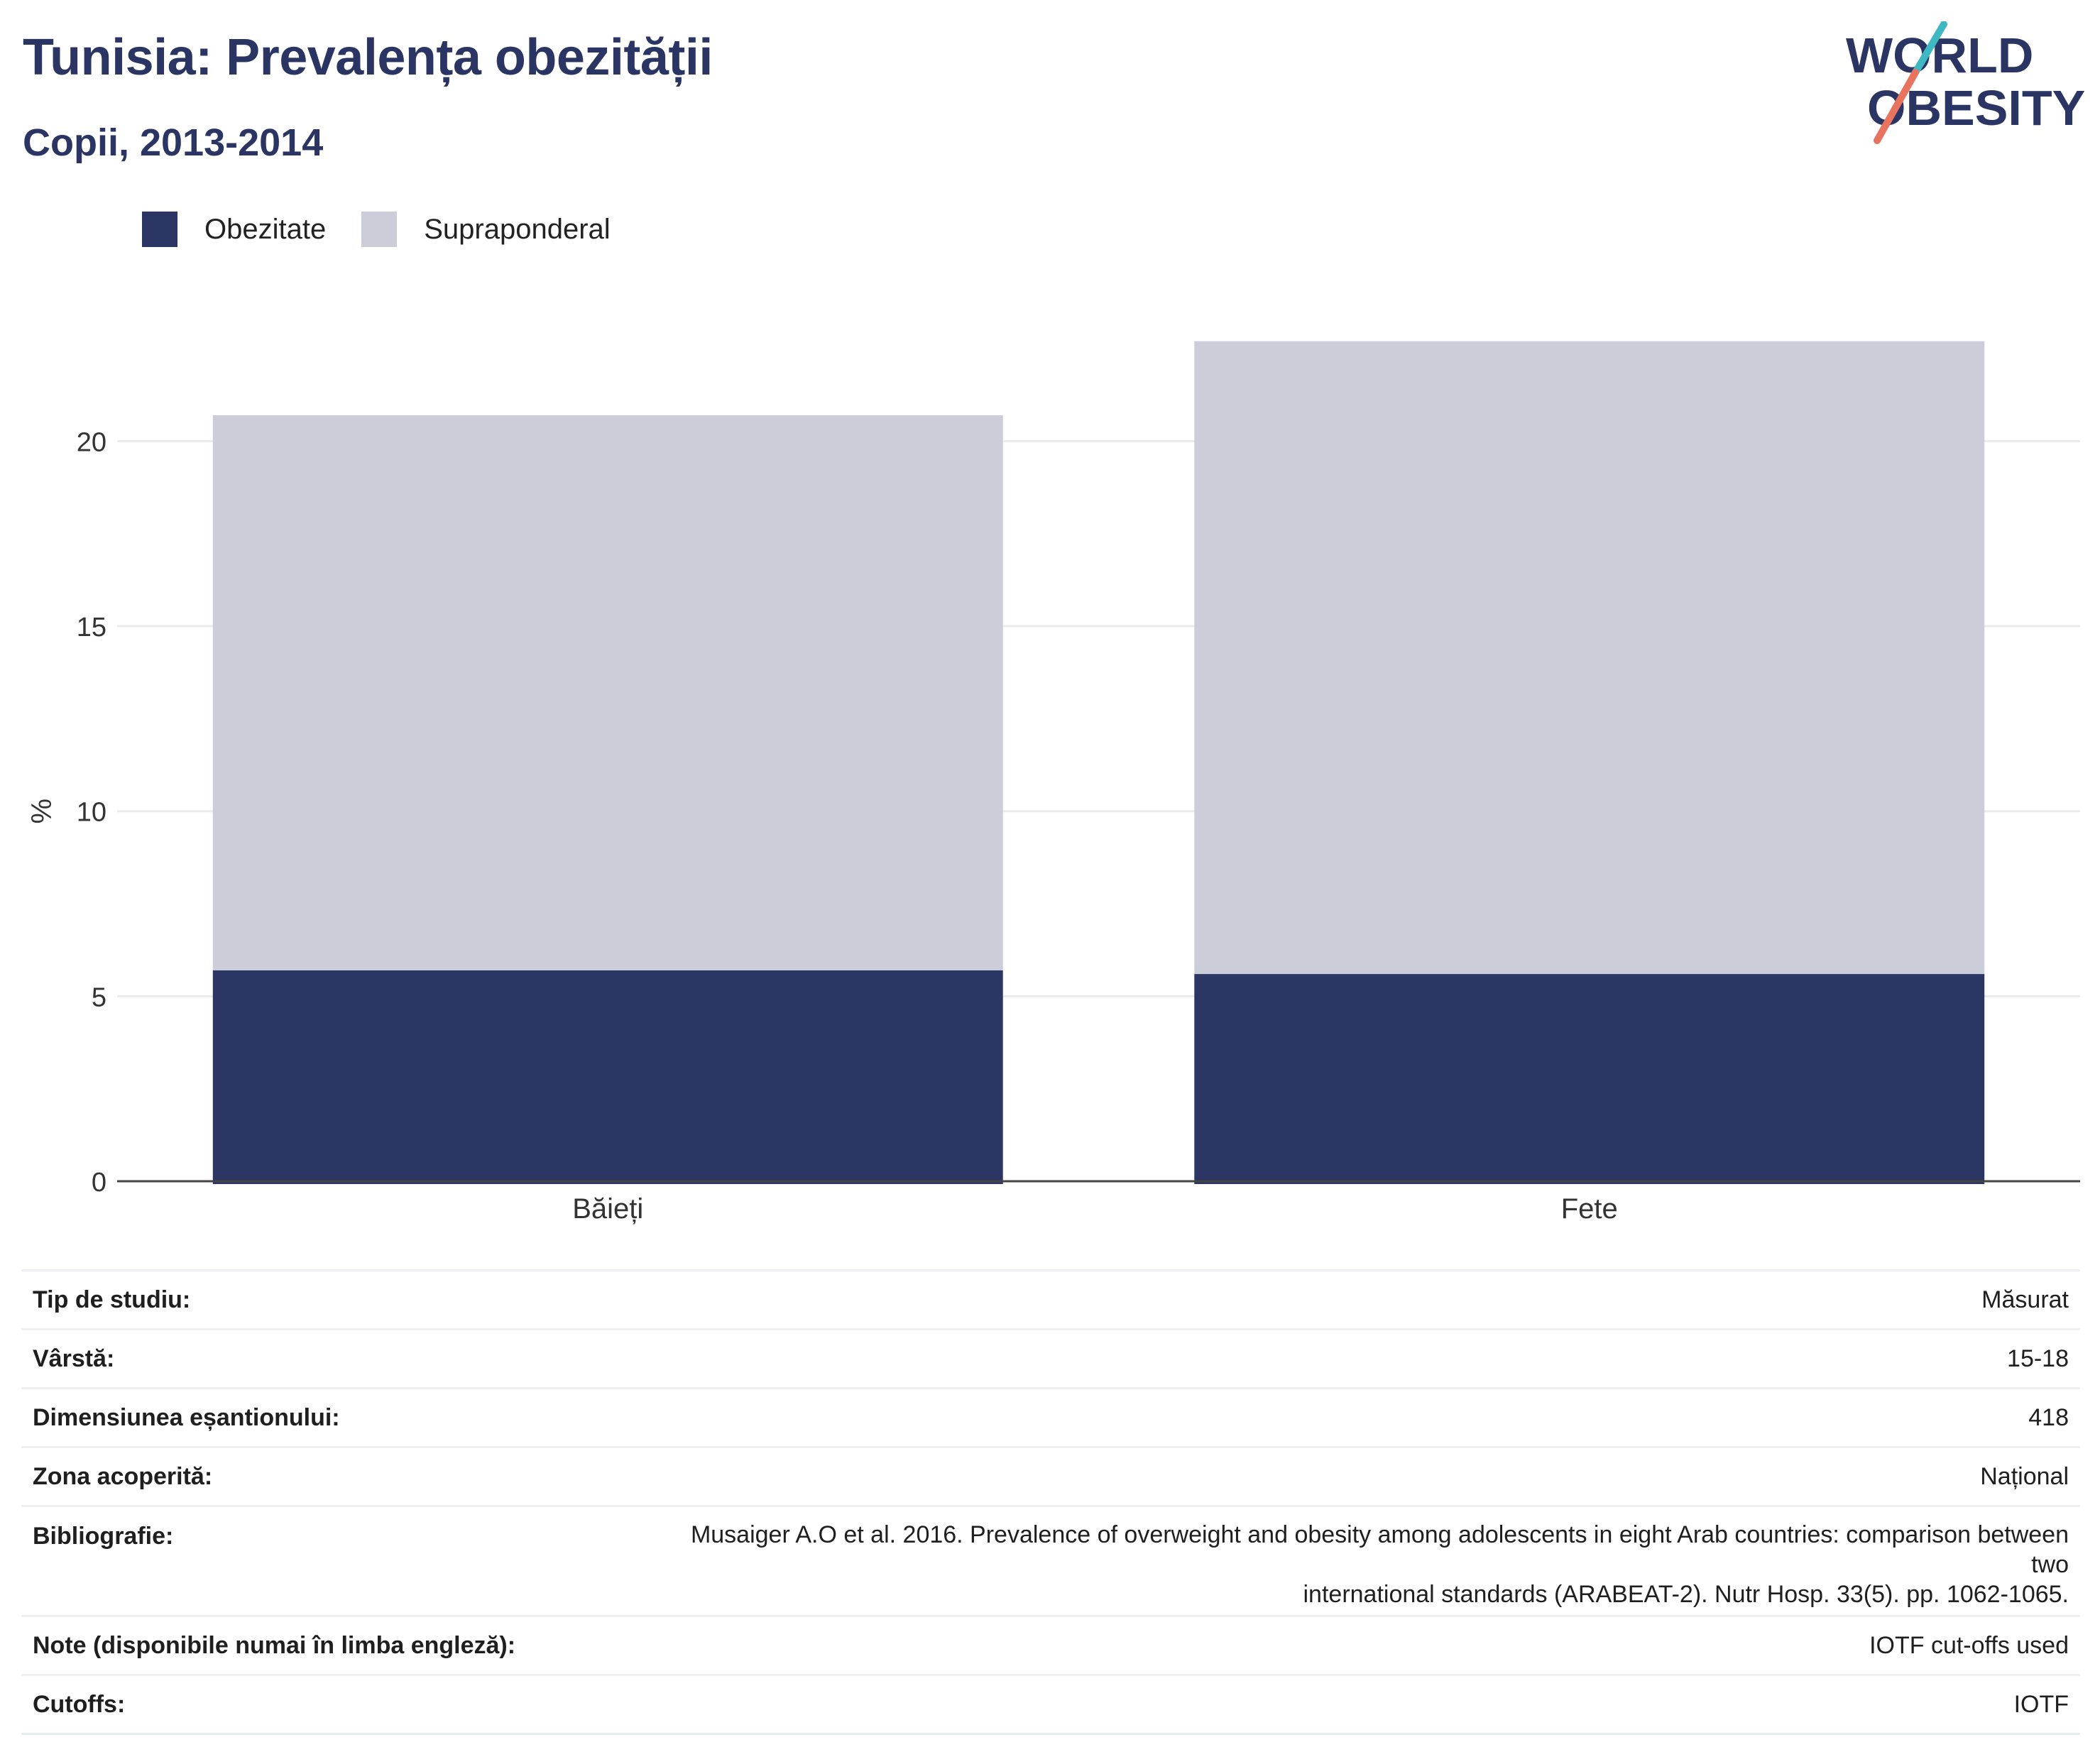  I want to click on x-tick-label: Băieți, so click(607, 1209).